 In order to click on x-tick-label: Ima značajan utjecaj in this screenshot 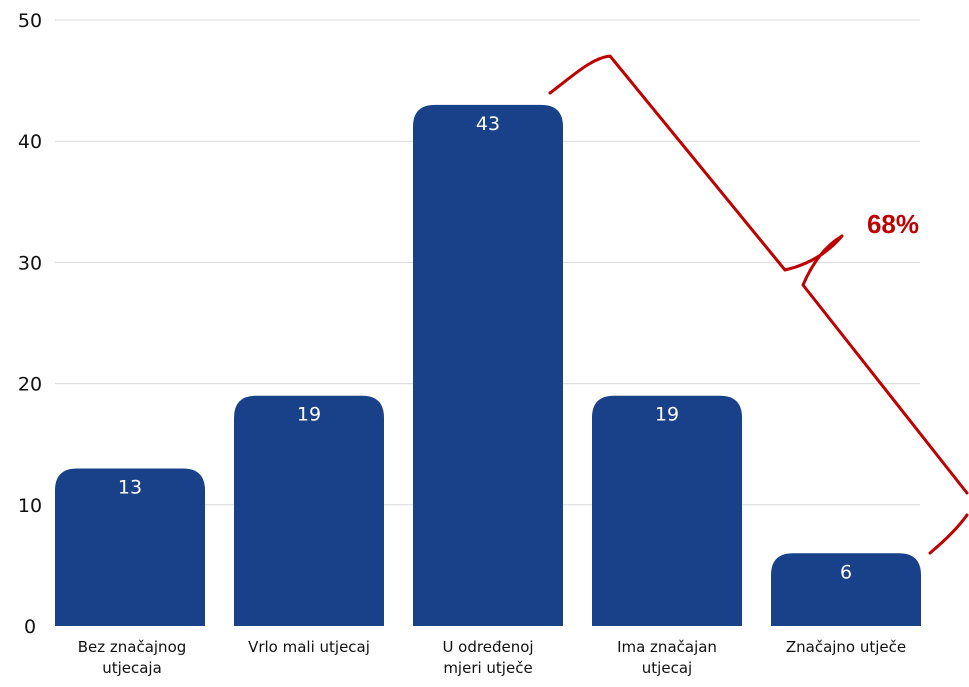, I will do `click(667, 657)`.